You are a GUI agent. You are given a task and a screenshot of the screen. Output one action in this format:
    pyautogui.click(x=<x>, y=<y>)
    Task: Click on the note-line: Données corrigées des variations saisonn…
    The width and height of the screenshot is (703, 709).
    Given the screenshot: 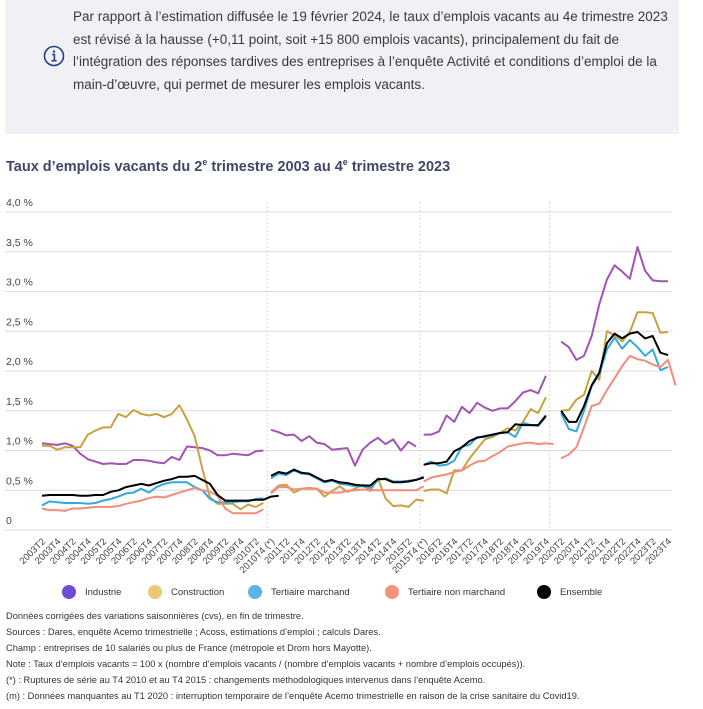 What is the action you would take?
    pyautogui.click(x=155, y=616)
    